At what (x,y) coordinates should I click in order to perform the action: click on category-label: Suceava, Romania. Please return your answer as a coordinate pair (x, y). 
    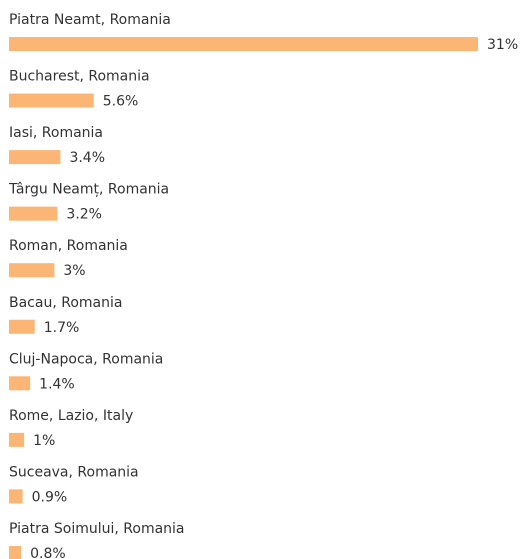
    Looking at the image, I should click on (74, 472).